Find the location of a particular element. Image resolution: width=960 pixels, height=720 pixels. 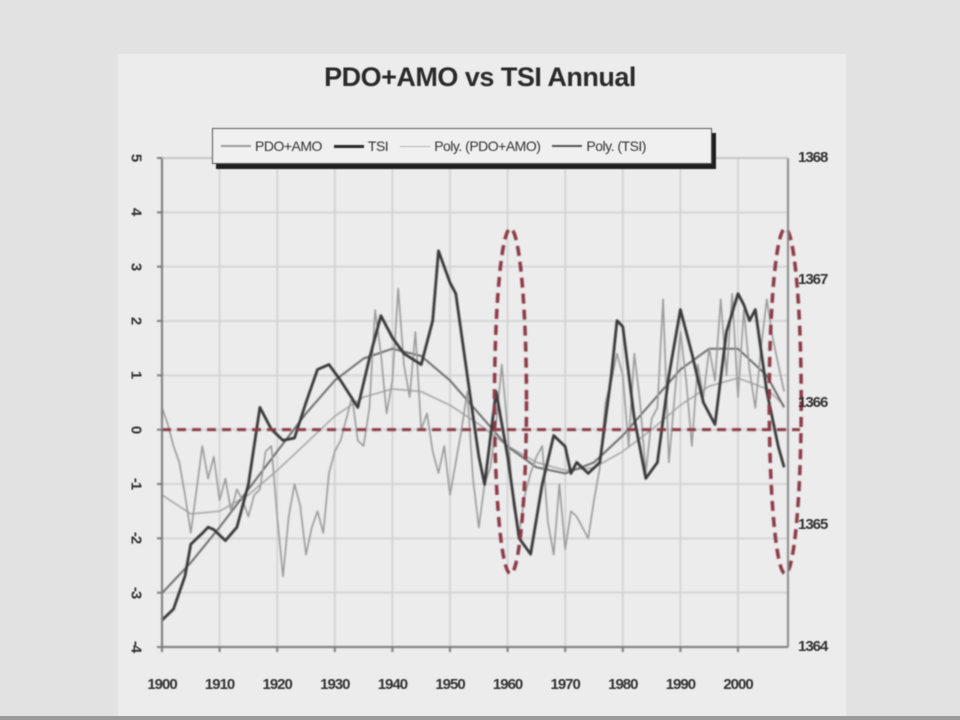

legend-label: Poly. (TSI) is located at coordinates (616, 146).